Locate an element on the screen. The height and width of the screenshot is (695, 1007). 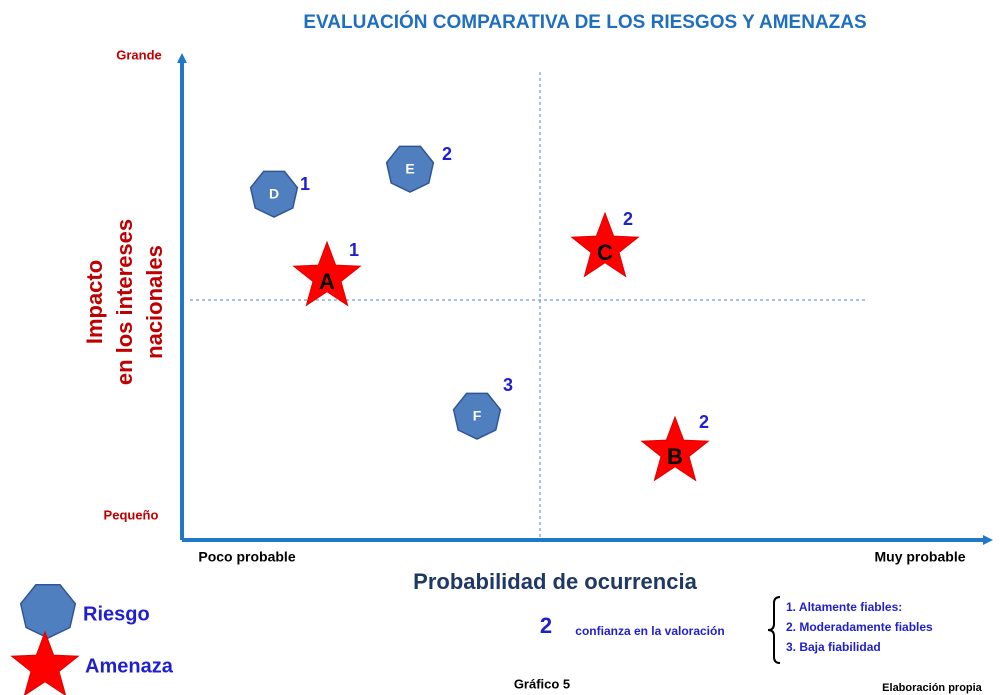
caption: Gráfico 5 is located at coordinates (542, 683).